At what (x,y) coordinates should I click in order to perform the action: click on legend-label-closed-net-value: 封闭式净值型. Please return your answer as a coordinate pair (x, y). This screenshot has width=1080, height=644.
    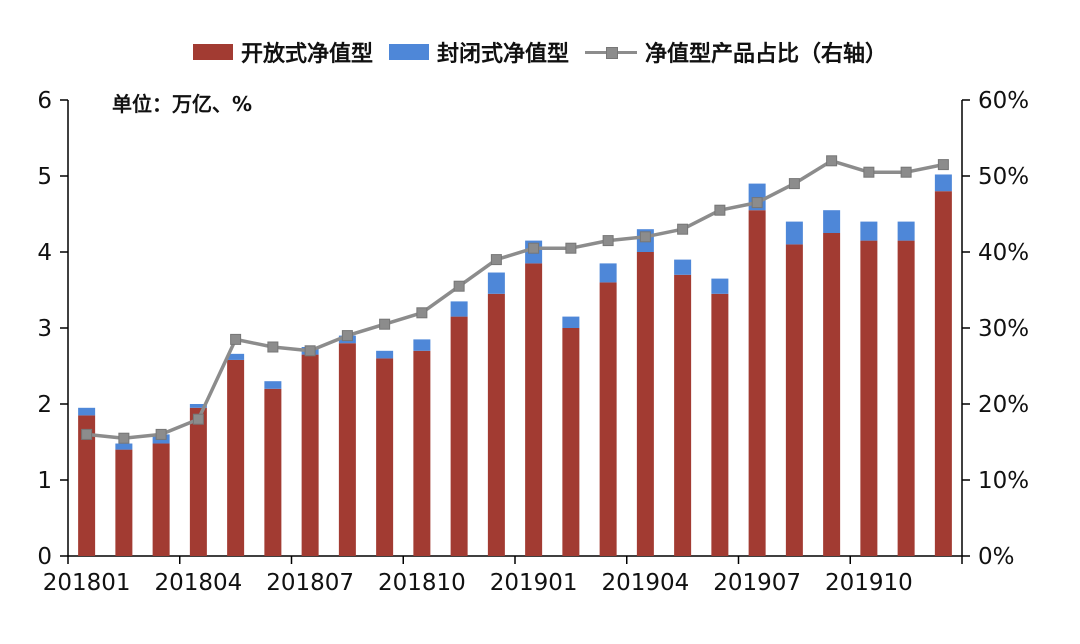
    Looking at the image, I should click on (502, 54).